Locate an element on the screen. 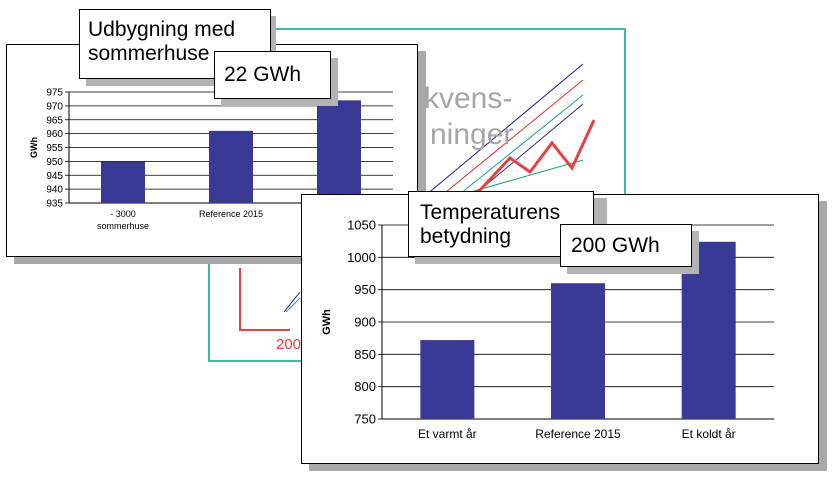 This screenshot has height=480, width=835. y-tick-label: 800 is located at coordinates (365, 386).